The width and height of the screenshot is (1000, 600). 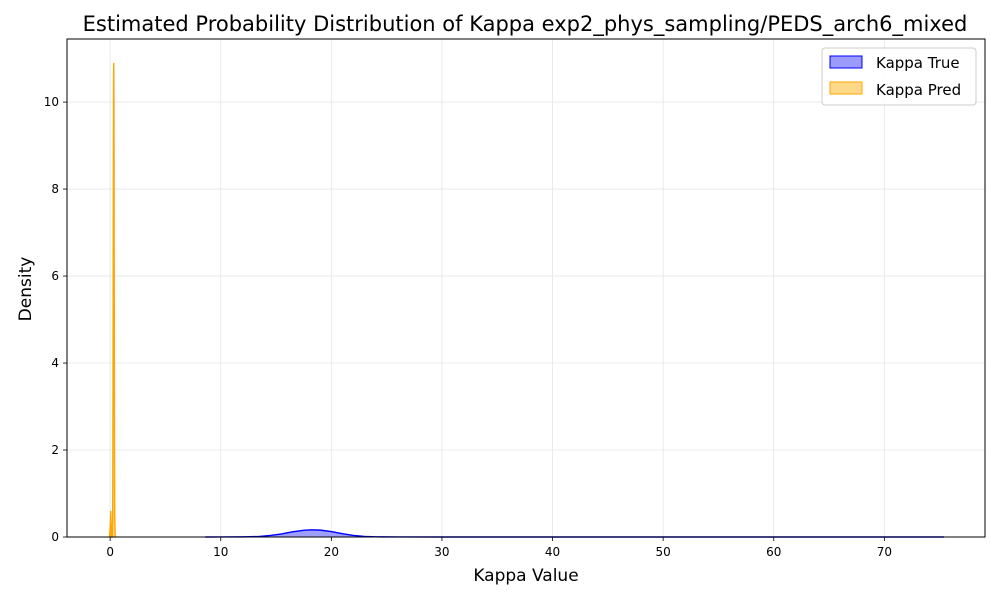 What do you see at coordinates (846, 88) in the screenshot?
I see `legend-swatch-kappa-pred` at bounding box center [846, 88].